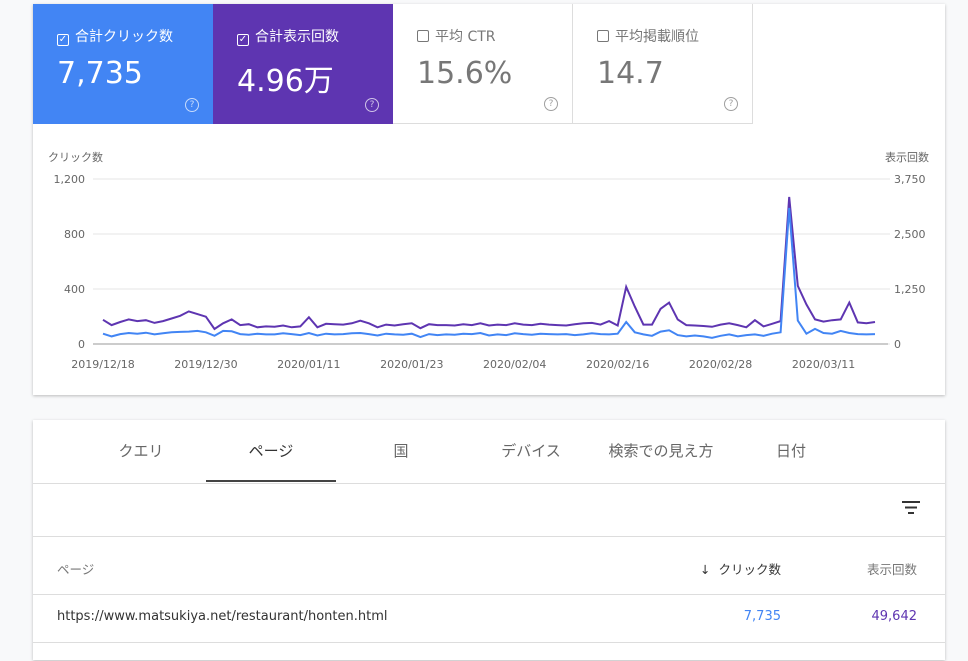  I want to click on column-header: 表示回数, so click(855, 568).